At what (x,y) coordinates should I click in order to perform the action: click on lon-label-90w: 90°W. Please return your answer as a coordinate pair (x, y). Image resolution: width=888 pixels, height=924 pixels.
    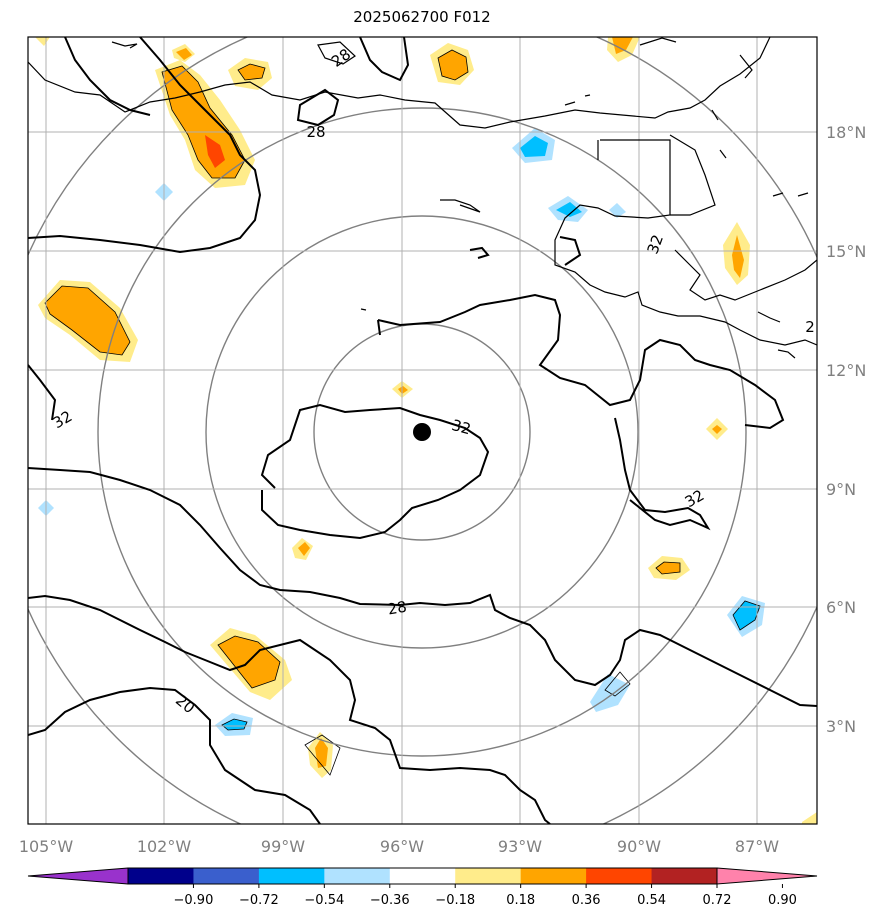
    Looking at the image, I should click on (639, 846).